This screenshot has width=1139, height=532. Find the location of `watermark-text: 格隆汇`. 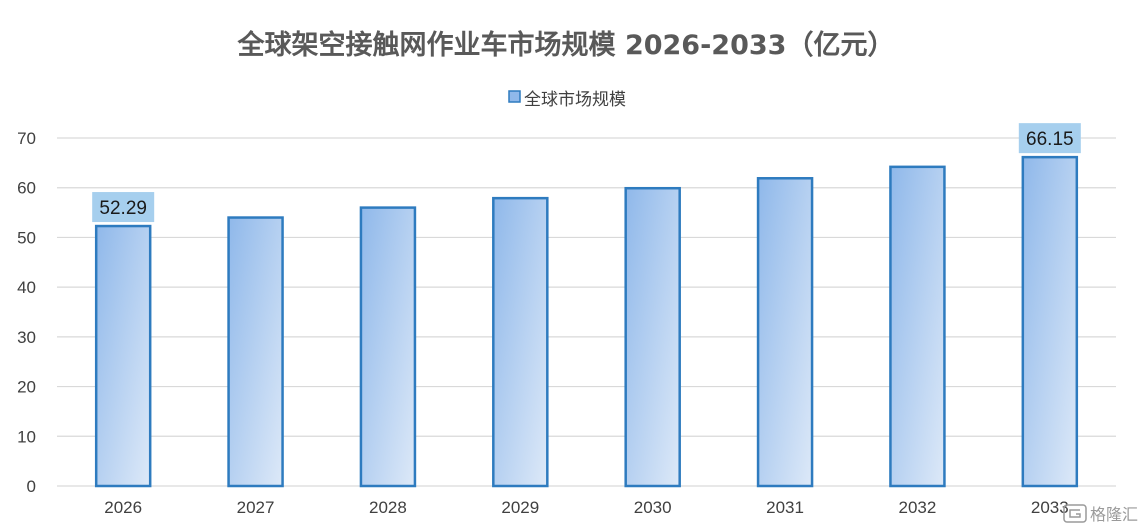

watermark-text: 格隆汇 is located at coordinates (1114, 514).